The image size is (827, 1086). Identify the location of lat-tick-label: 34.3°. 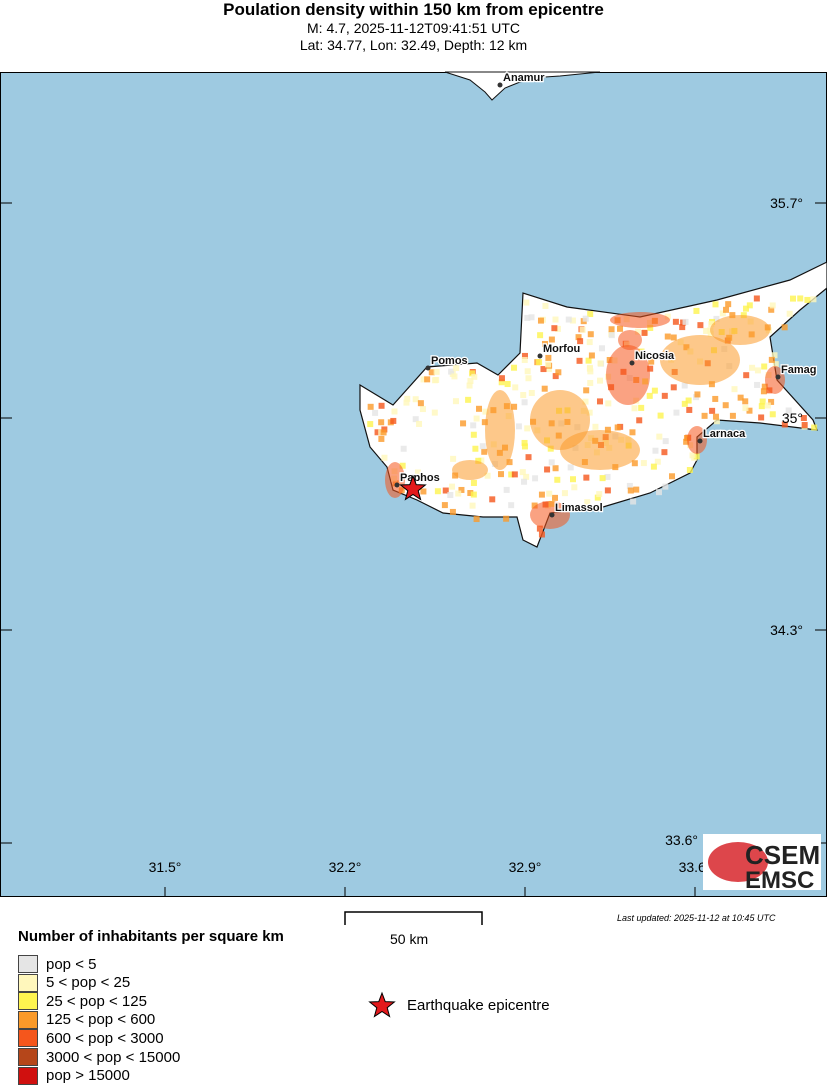
(786, 630).